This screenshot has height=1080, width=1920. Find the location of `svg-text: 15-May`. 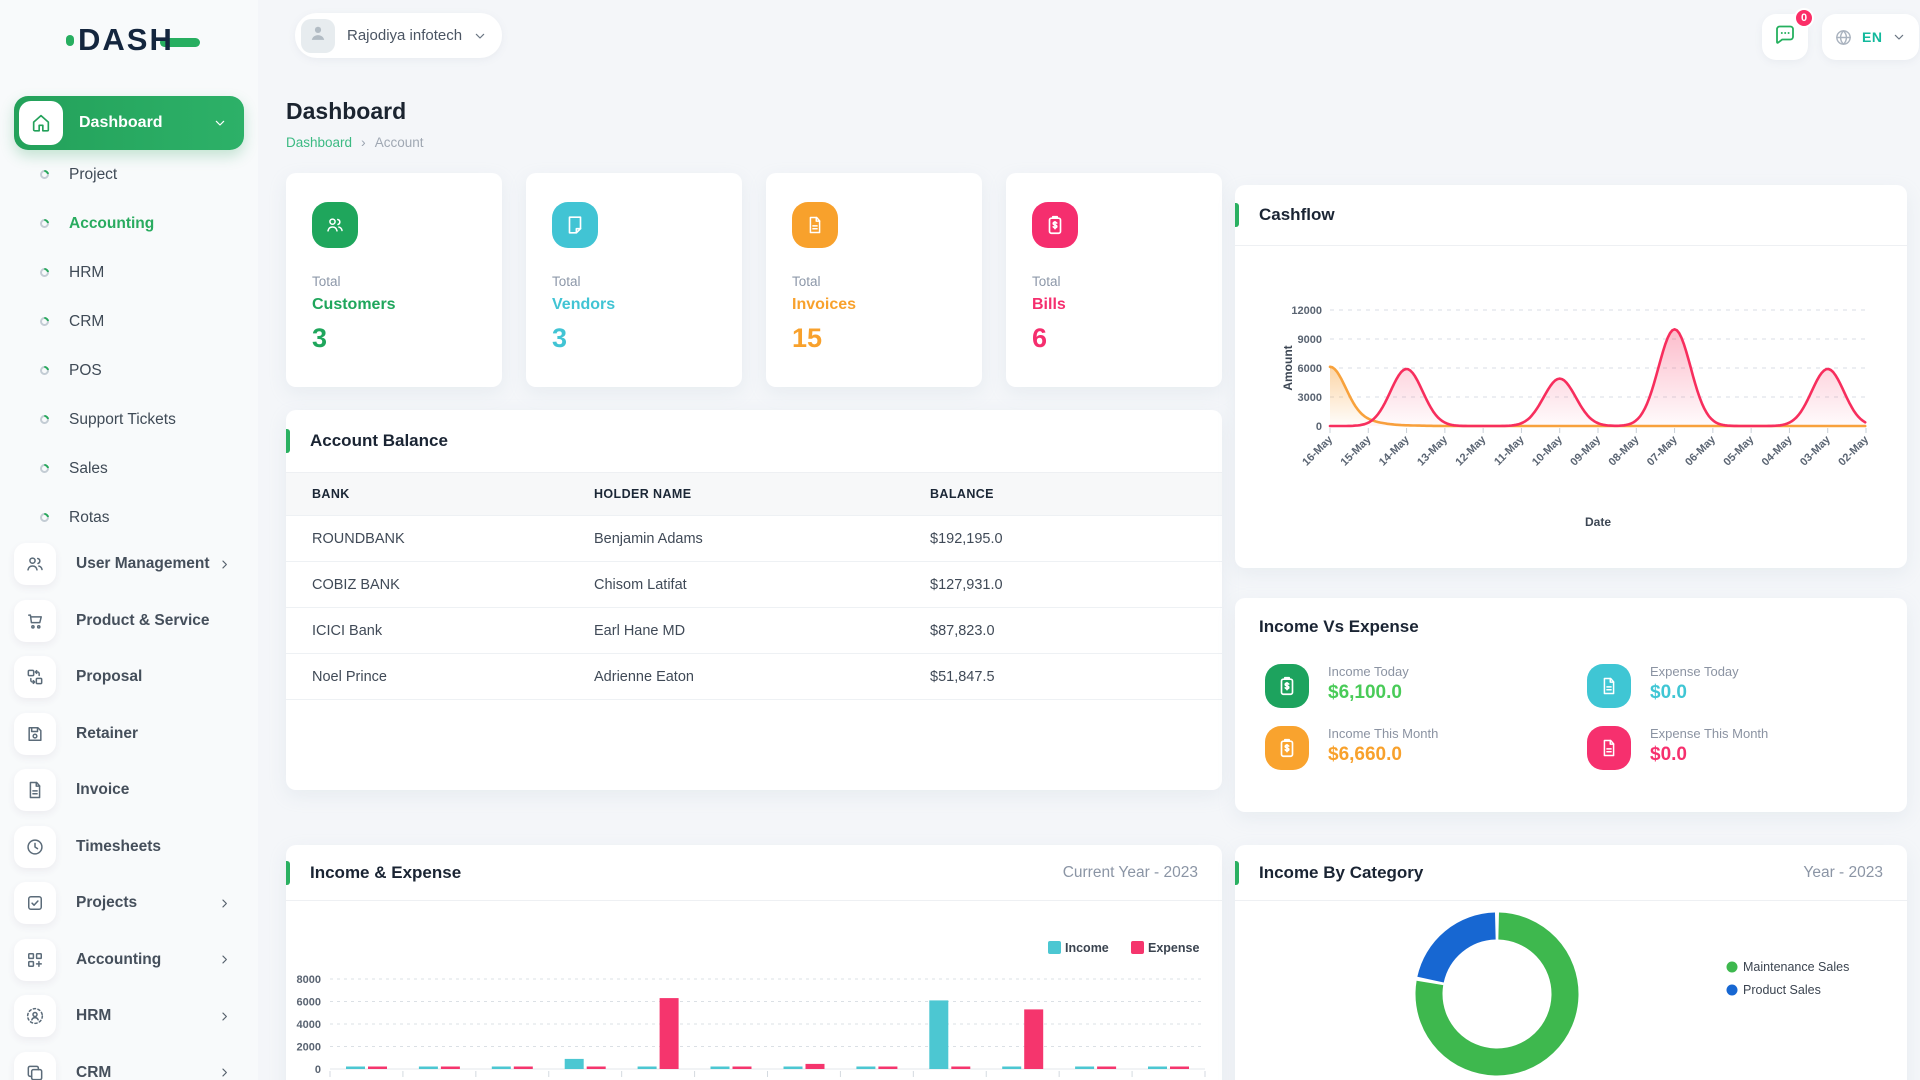

svg-text: 15-May is located at coordinates (1356, 450).